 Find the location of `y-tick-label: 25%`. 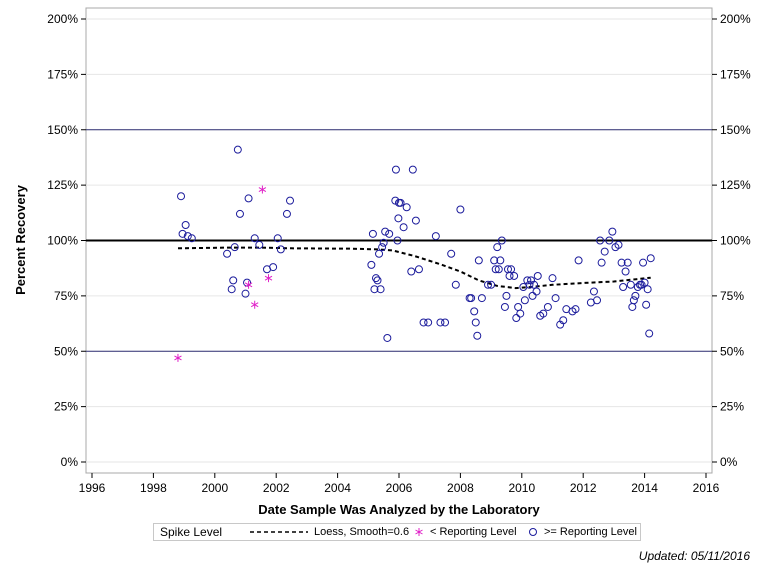

y-tick-label: 25% is located at coordinates (66, 407).